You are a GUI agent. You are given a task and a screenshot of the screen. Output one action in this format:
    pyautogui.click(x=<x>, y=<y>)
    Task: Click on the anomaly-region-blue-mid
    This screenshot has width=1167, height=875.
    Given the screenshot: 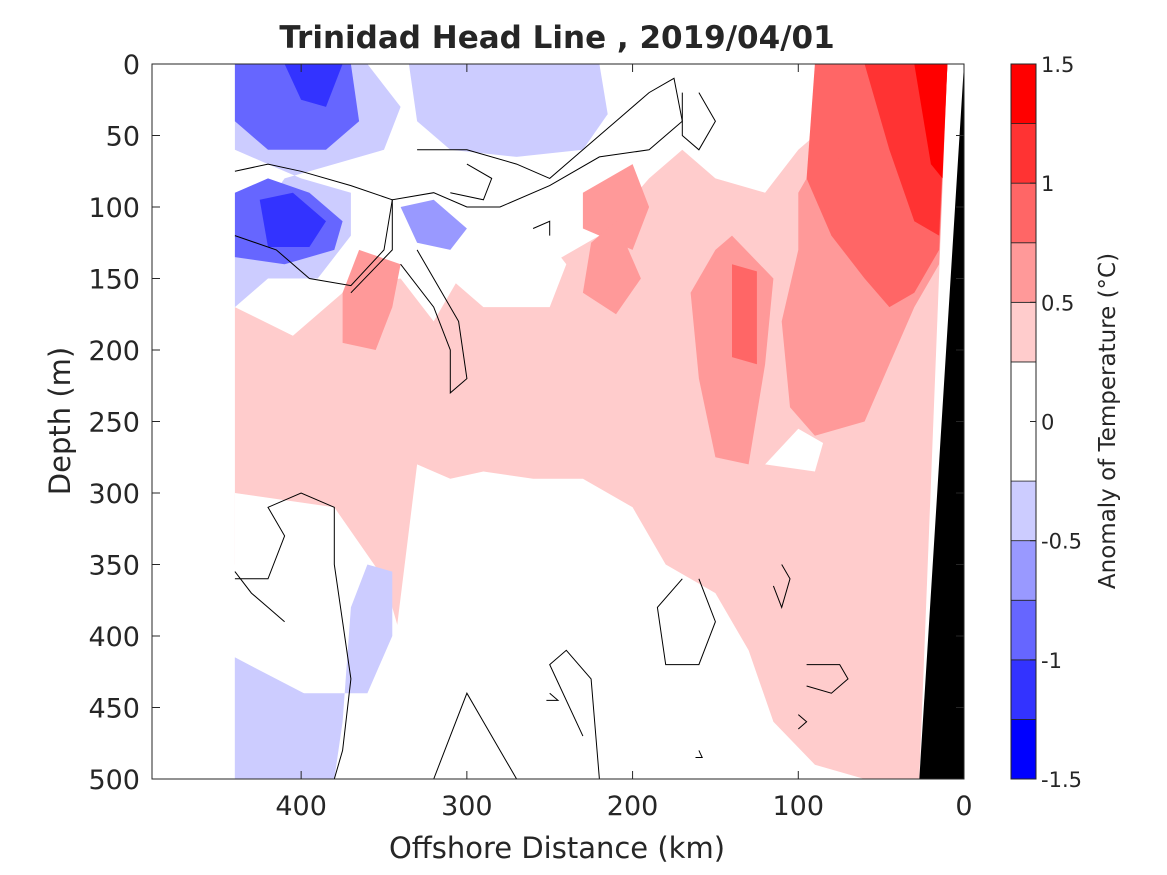 What is the action you would take?
    pyautogui.click(x=433, y=224)
    